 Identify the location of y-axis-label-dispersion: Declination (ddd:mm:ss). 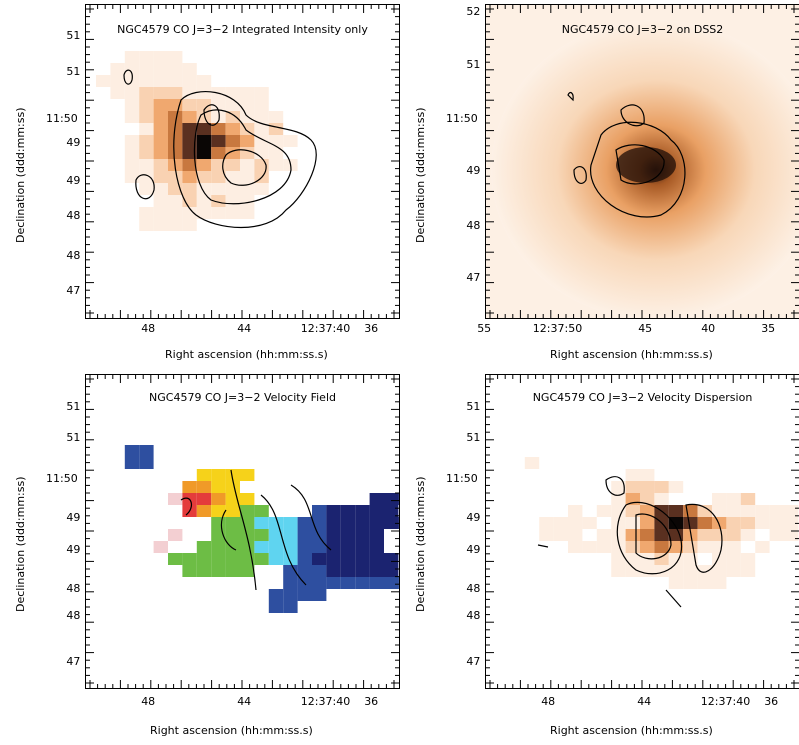
(420, 544).